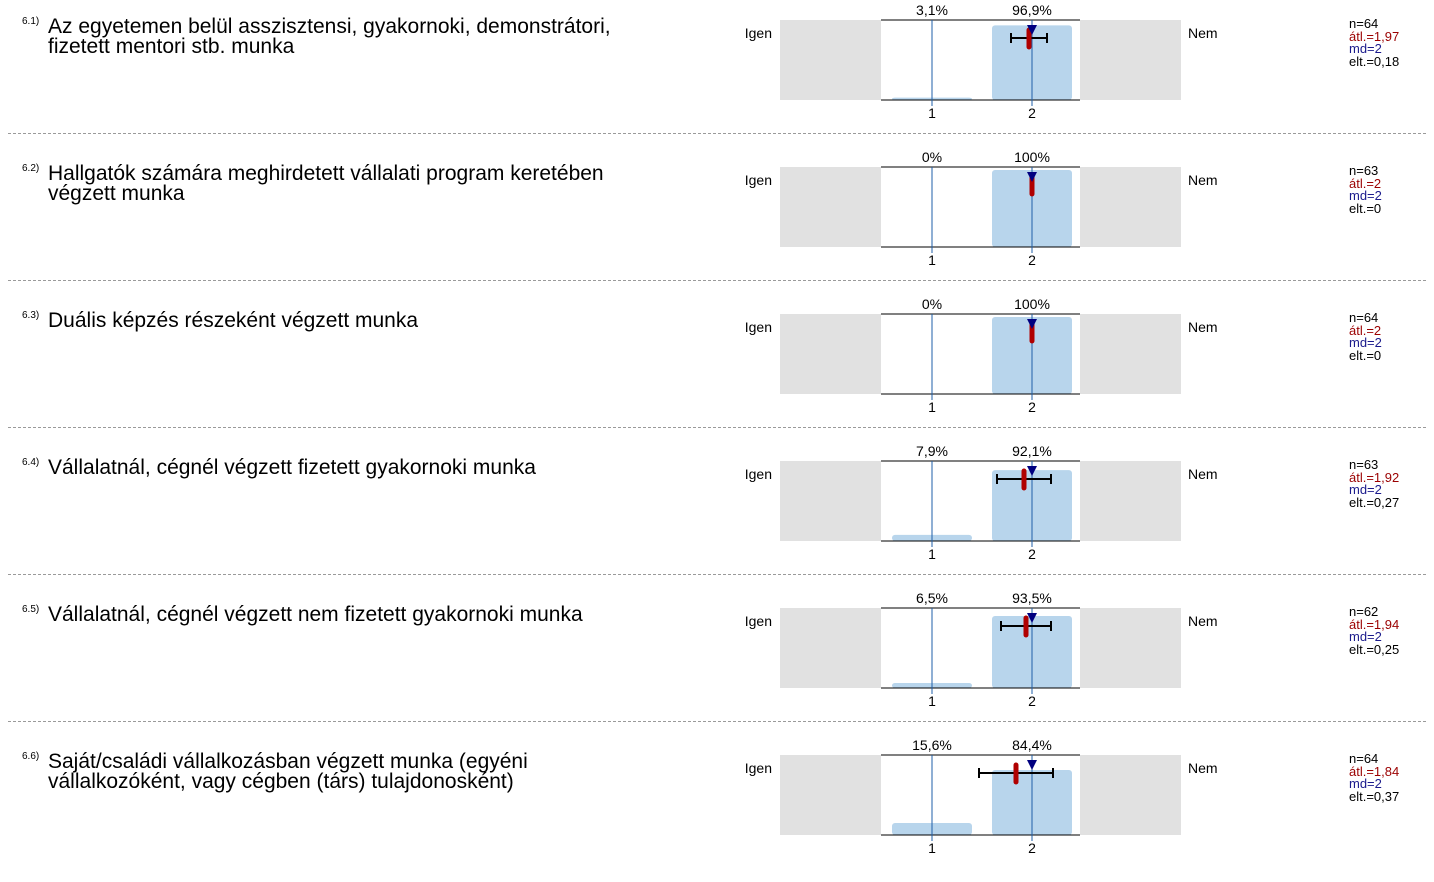  Describe the element at coordinates (1032, 10) in the screenshot. I see `percent-label: 96,9%` at that location.